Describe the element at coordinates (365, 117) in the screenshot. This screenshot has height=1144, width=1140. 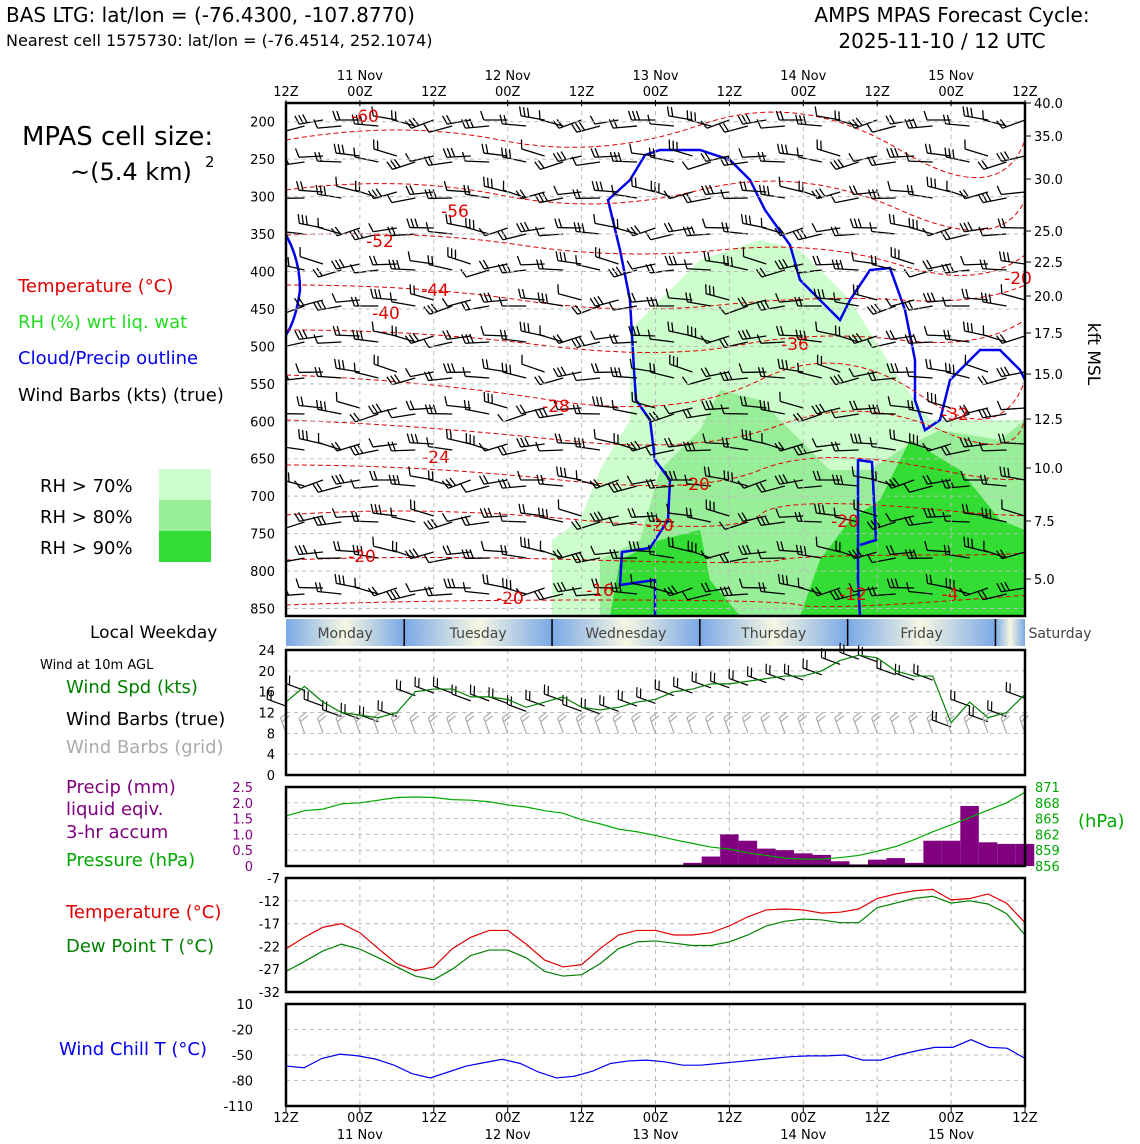
I see `isotherm-label: -60` at that location.